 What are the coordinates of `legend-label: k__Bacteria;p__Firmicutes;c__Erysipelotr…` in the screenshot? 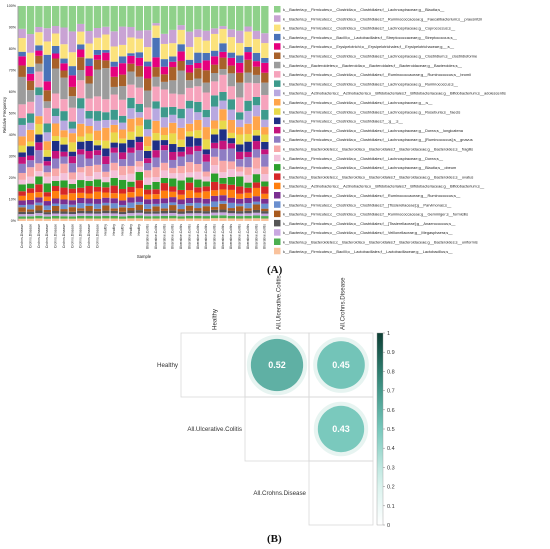 It's located at (369, 46).